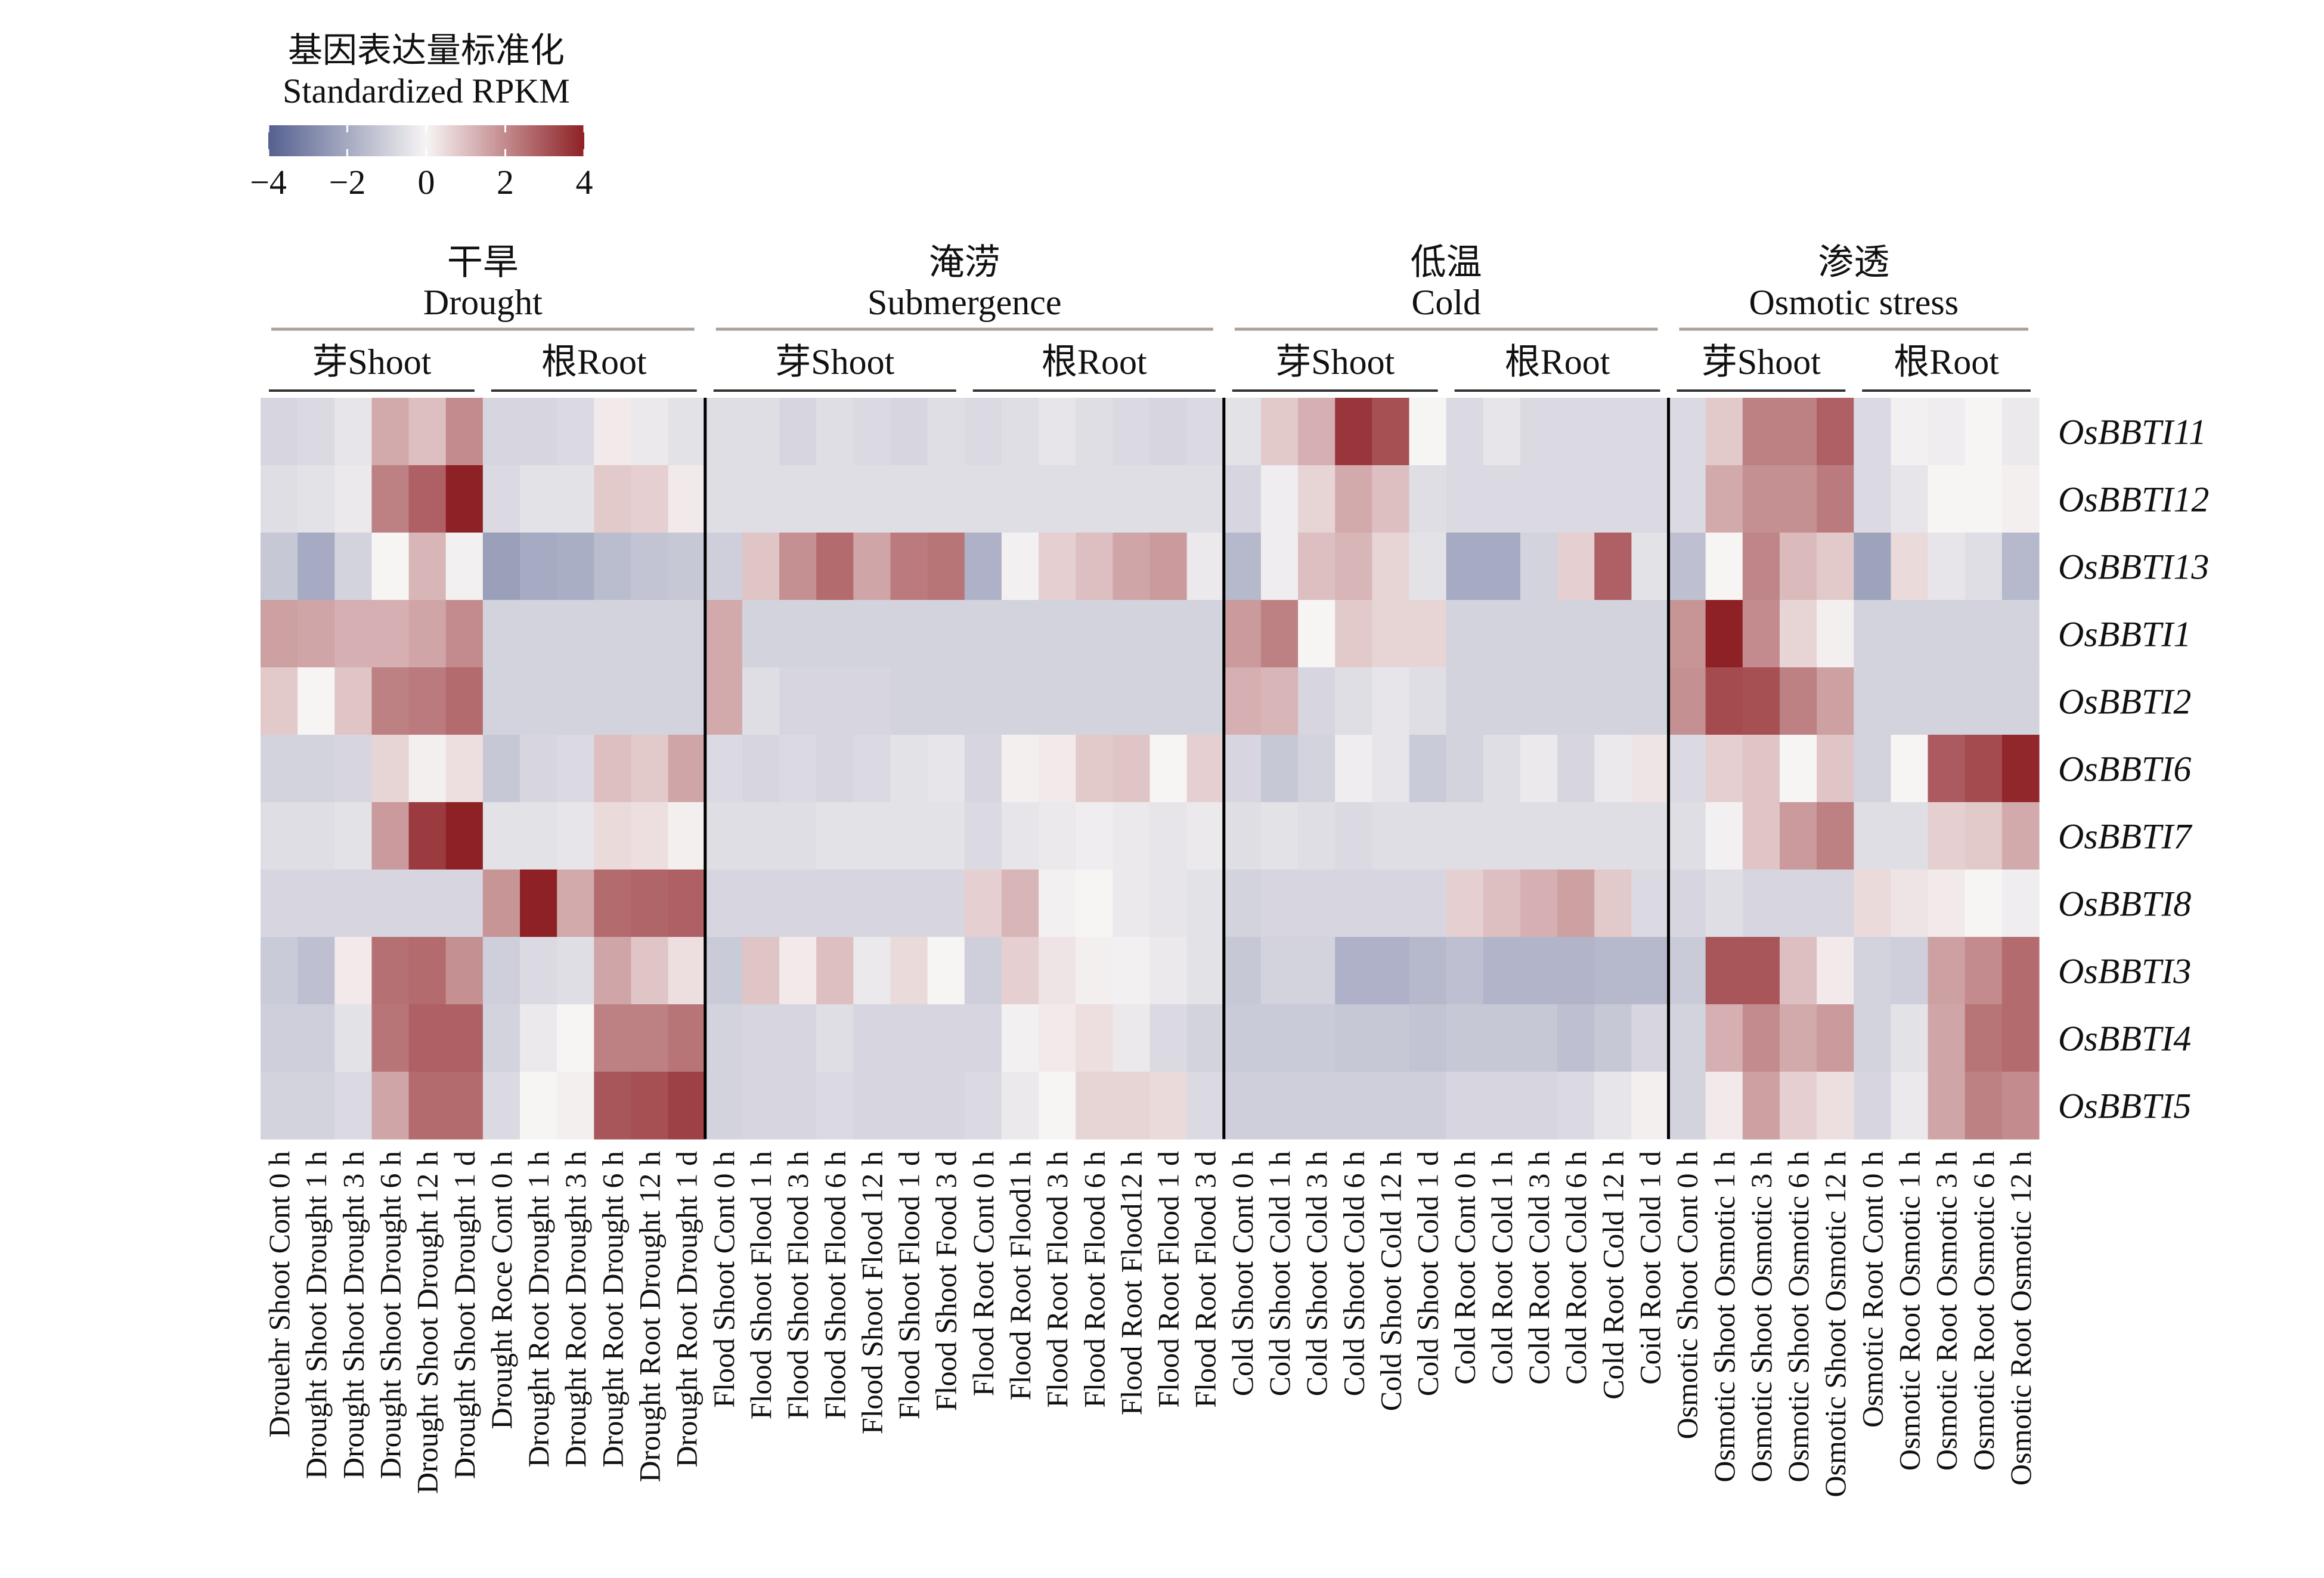  Describe the element at coordinates (422, 163) in the screenshot. I see `legend-ticks: −4 −2 0 2 4` at that location.